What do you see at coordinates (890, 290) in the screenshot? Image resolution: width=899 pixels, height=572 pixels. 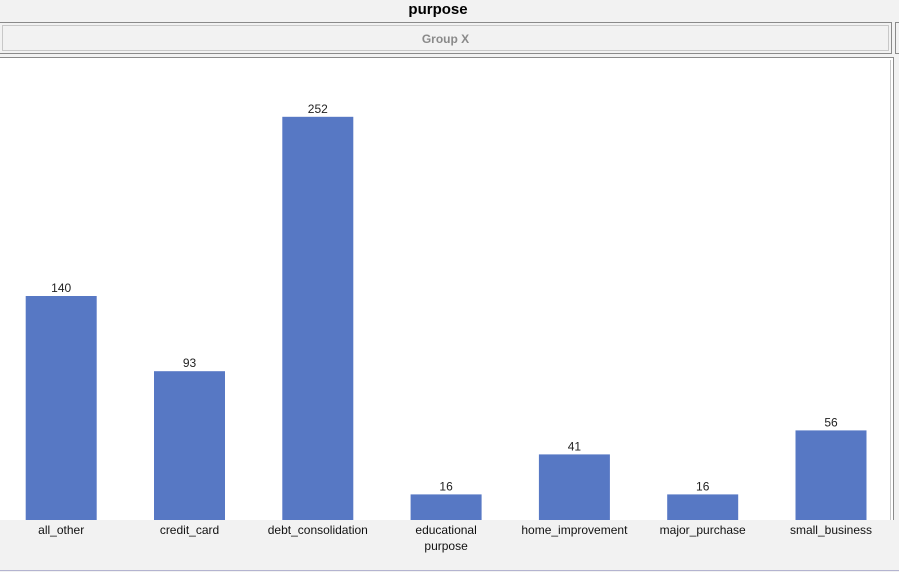 I see `plot-divider` at bounding box center [890, 290].